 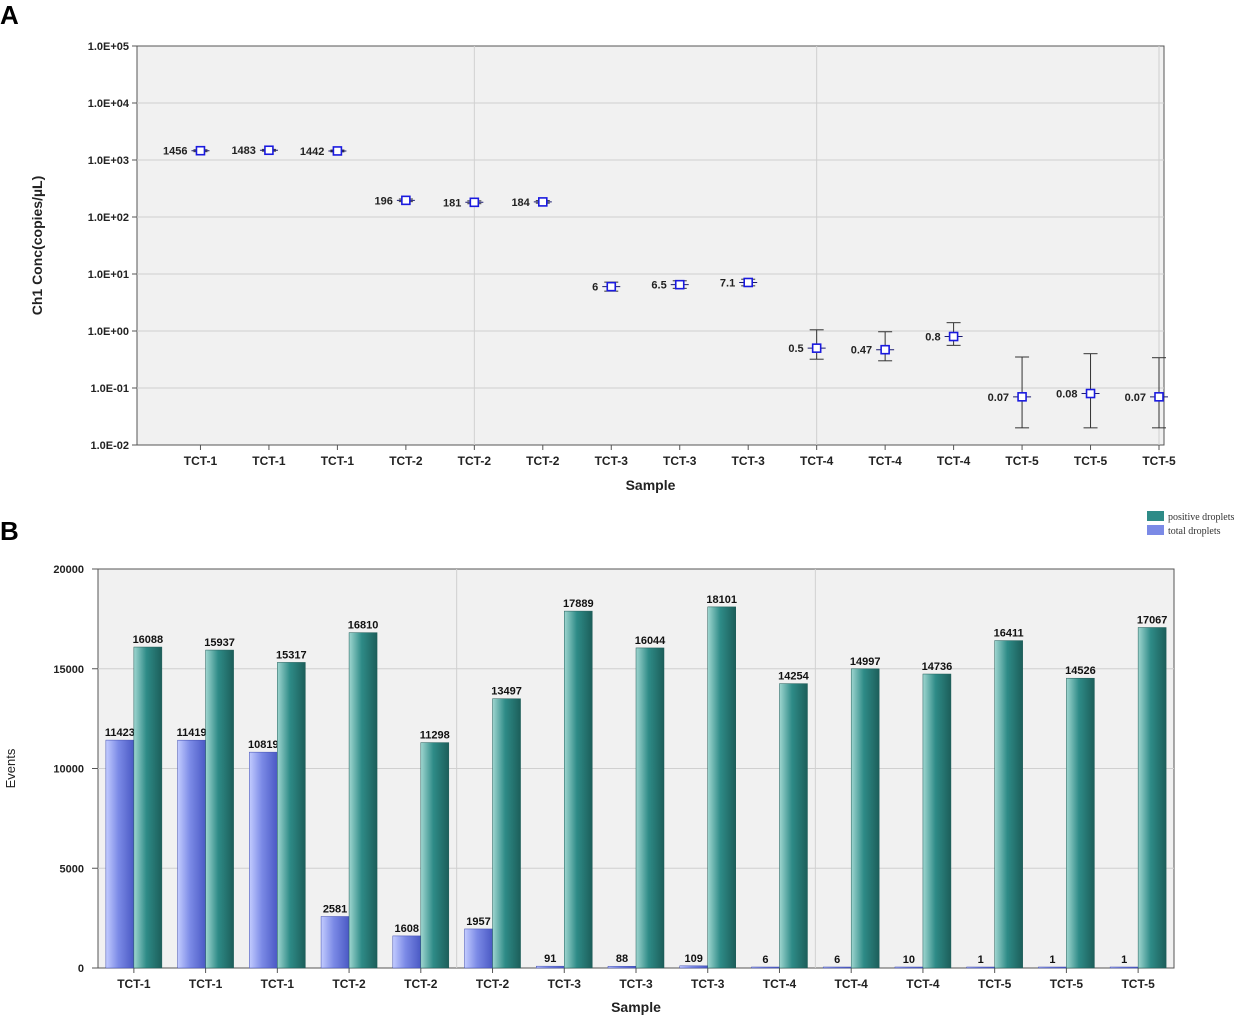 What do you see at coordinates (795, 349) in the screenshot?
I see `point-value-label: 0.5` at bounding box center [795, 349].